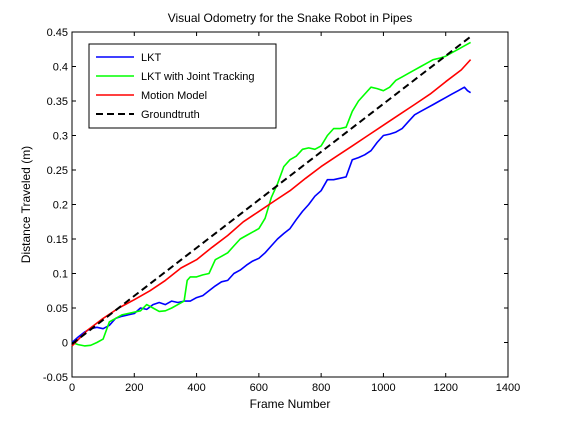 The image size is (561, 425). Describe the element at coordinates (57, 171) in the screenshot. I see `y-tick-label: 0.25` at that location.